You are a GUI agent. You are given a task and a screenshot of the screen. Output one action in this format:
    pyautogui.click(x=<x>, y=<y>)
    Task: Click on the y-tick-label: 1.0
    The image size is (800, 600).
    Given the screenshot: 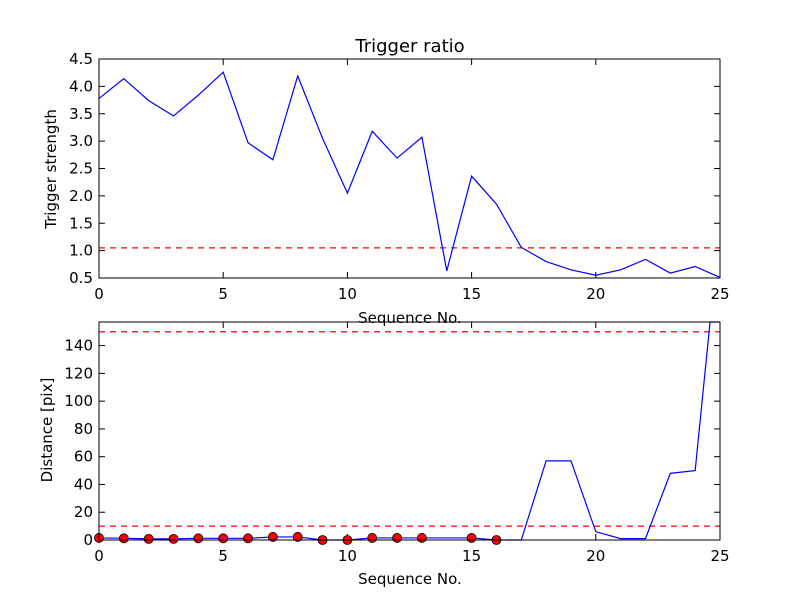 What is the action you would take?
    pyautogui.click(x=81, y=251)
    